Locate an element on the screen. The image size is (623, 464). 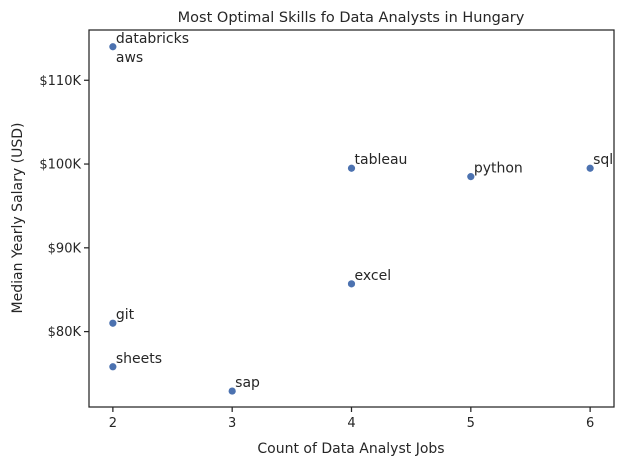
data-point-sheets is located at coordinates (113, 367).